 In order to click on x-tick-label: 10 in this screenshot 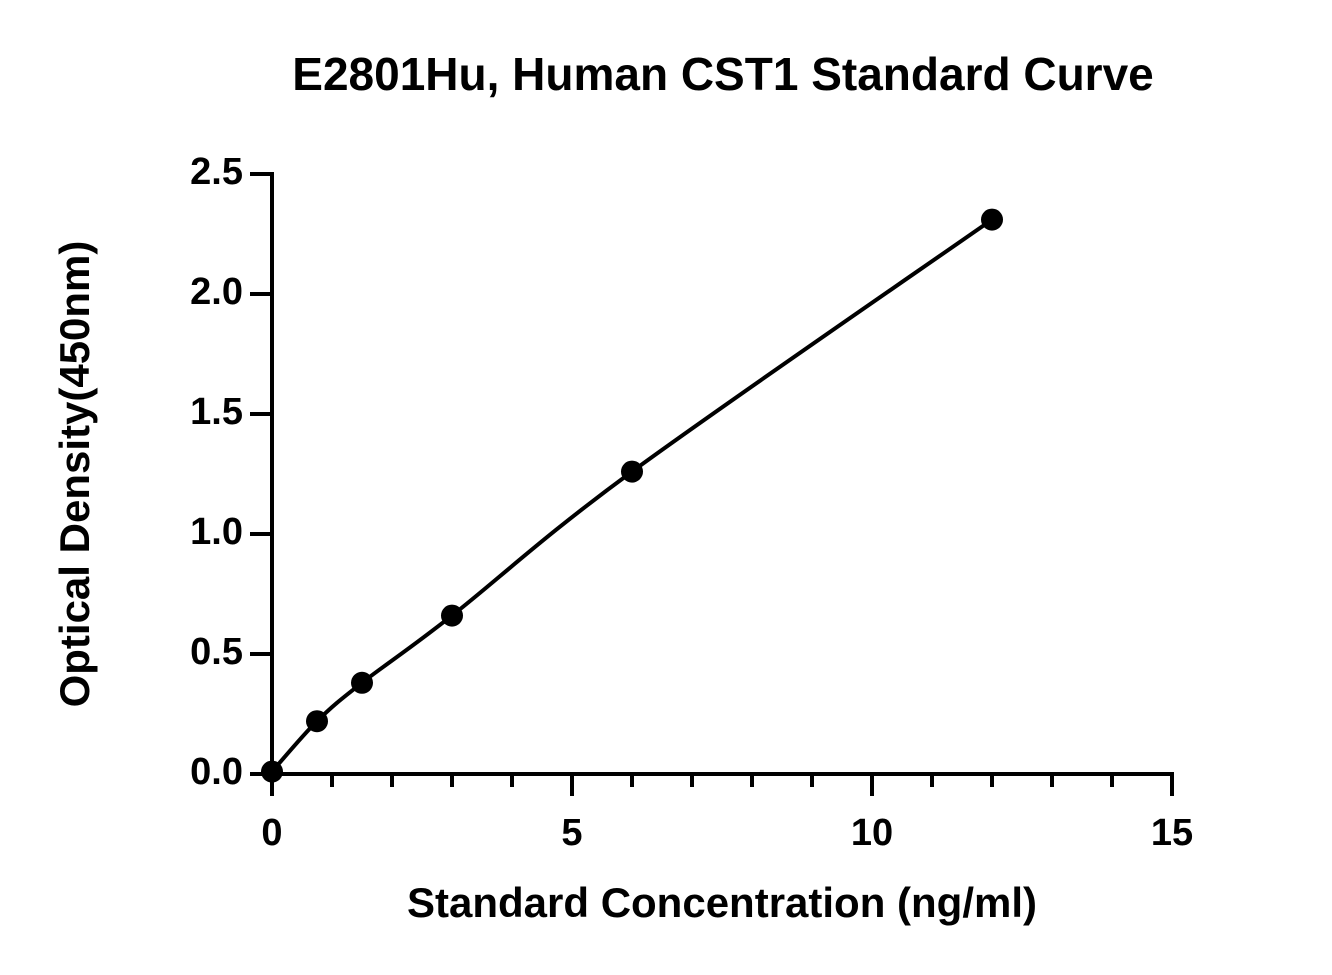, I will do `click(872, 833)`.